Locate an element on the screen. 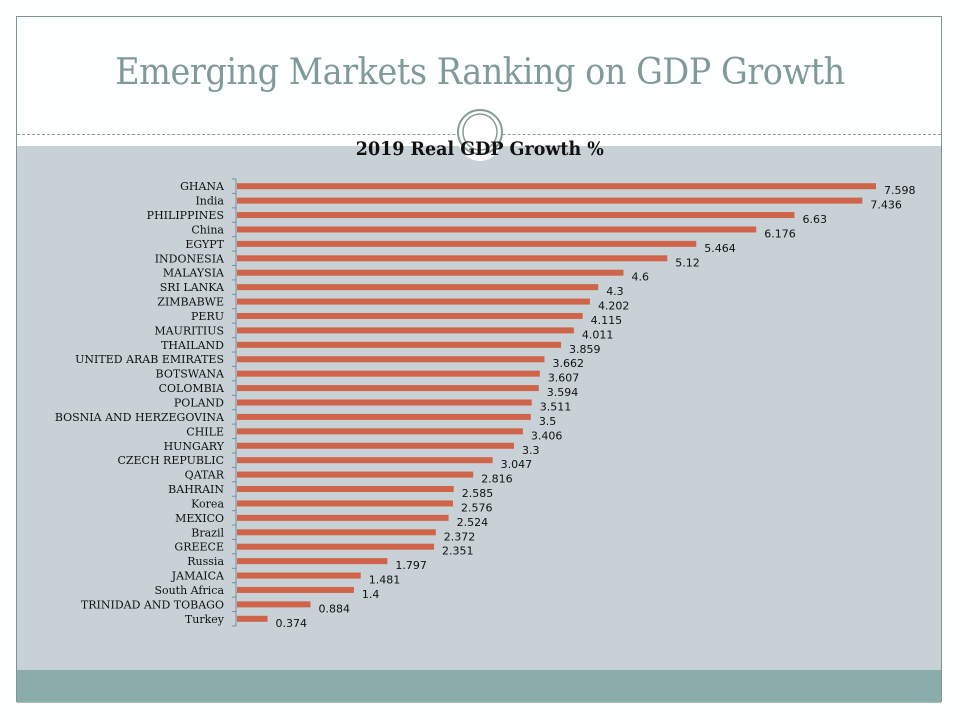  data-label: 3.607 is located at coordinates (564, 378).